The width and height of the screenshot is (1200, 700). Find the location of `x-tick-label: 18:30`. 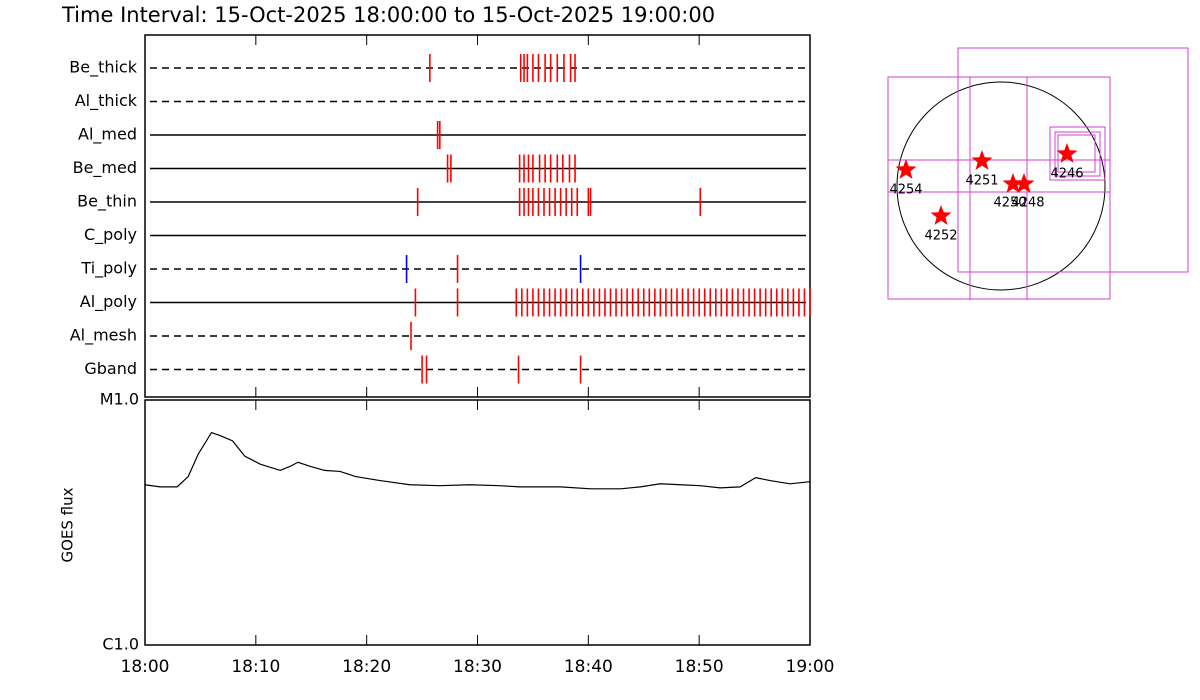

x-tick-label: 18:30 is located at coordinates (477, 667).